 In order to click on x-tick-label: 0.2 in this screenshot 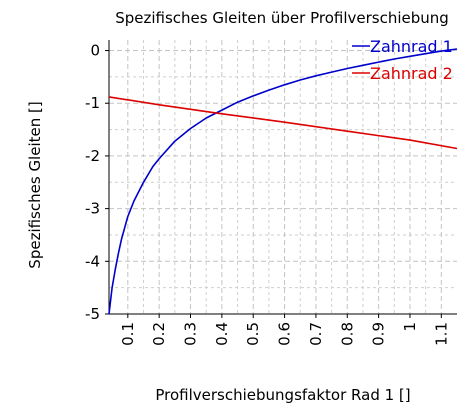, I will do `click(159, 334)`.